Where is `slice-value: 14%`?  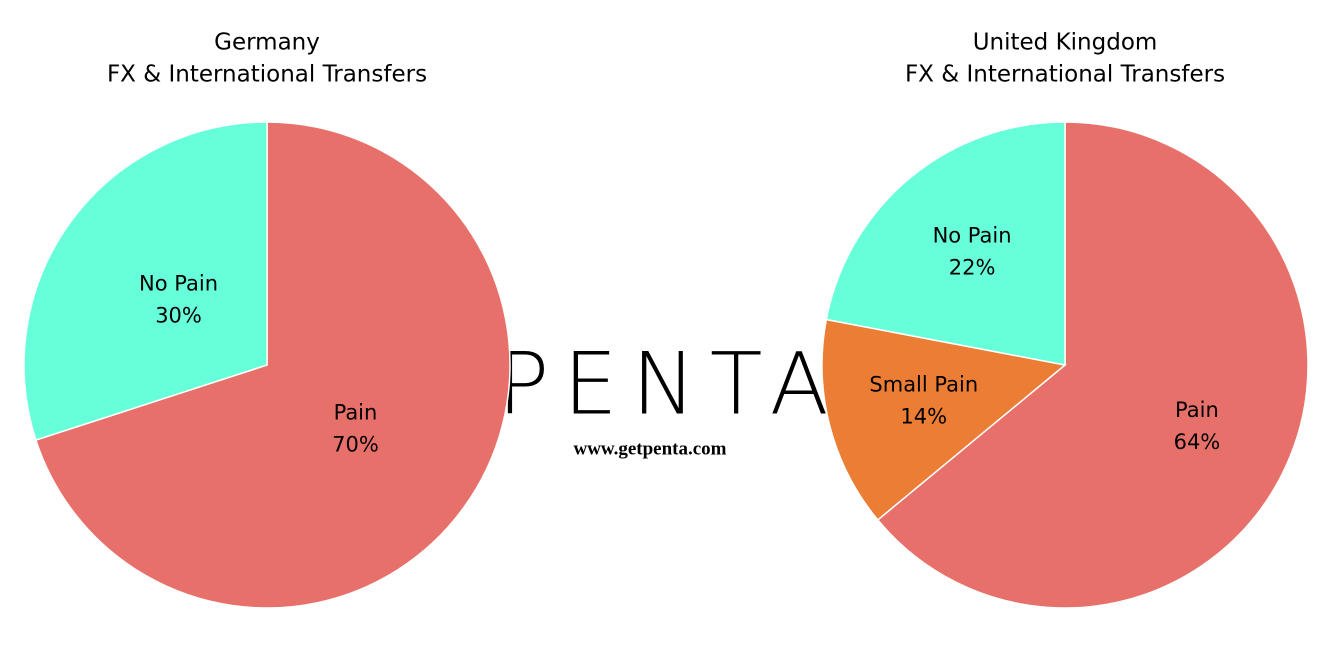
slice-value: 14% is located at coordinates (923, 416).